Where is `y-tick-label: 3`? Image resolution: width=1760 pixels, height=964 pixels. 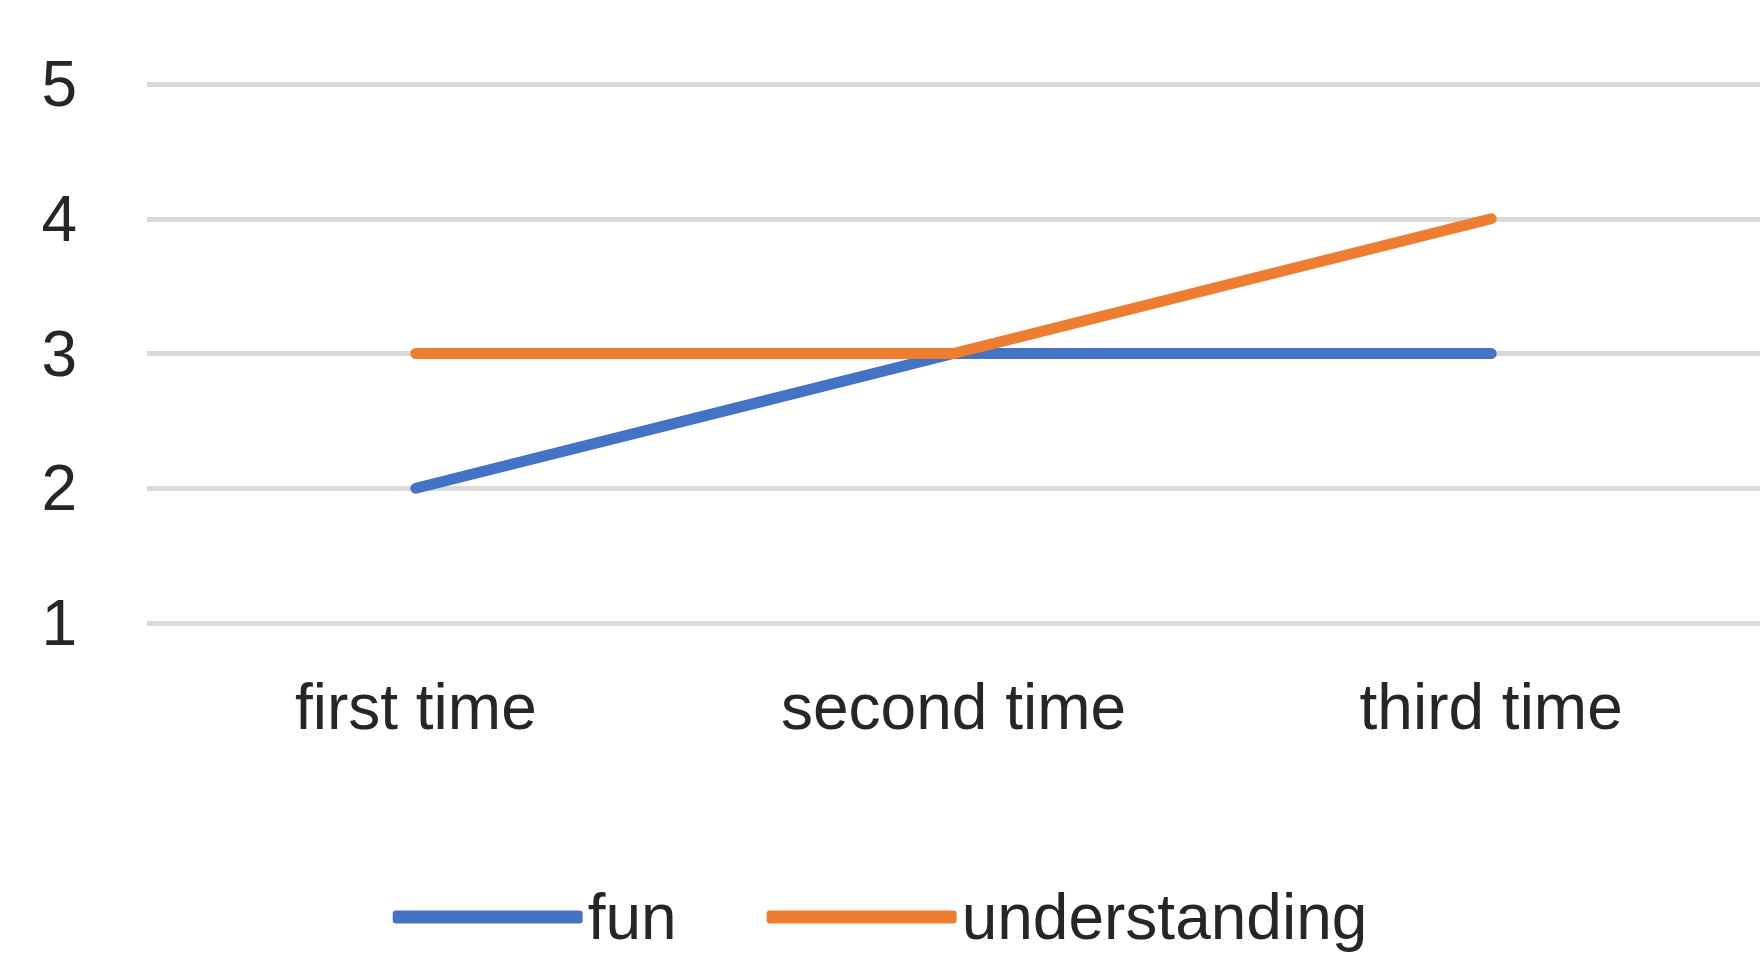 y-tick-label: 3 is located at coordinates (59, 353).